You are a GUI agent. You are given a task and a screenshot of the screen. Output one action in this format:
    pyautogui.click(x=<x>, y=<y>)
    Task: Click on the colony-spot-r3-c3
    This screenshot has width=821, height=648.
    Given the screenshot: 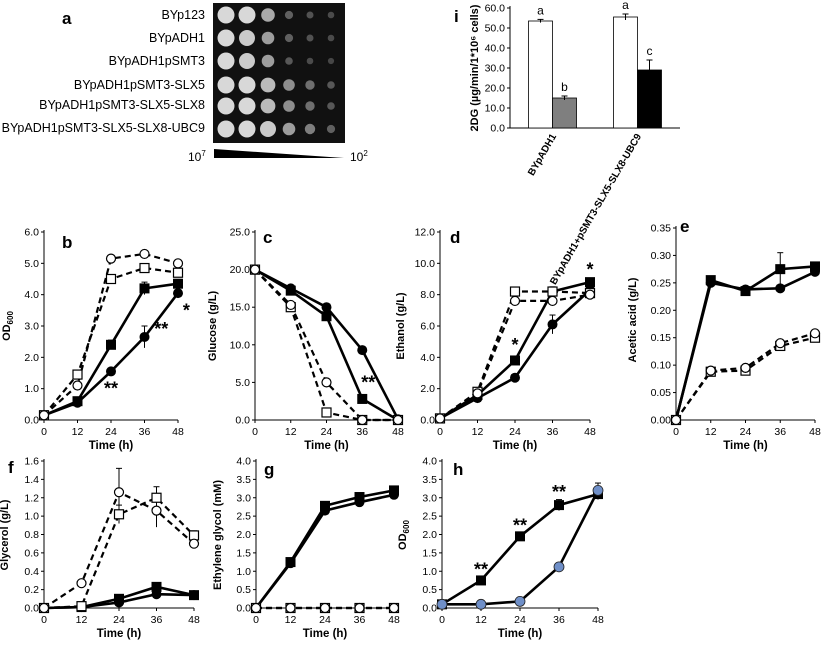 What is the action you would take?
    pyautogui.click(x=268, y=61)
    